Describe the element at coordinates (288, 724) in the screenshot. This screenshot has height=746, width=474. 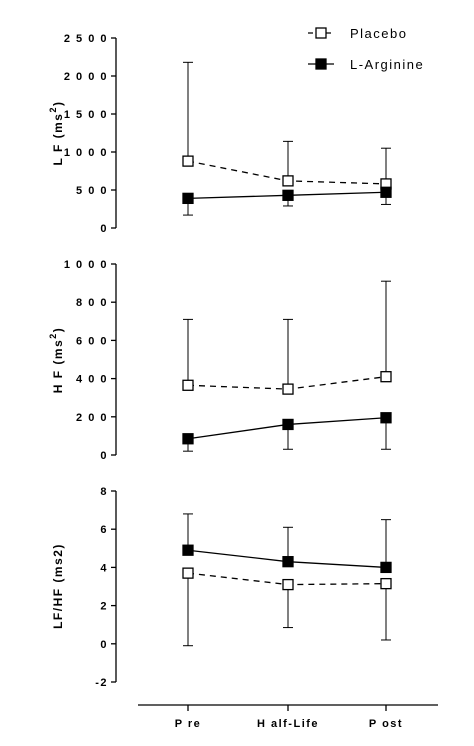
I see `x-tick-label: H alf-Life` at that location.